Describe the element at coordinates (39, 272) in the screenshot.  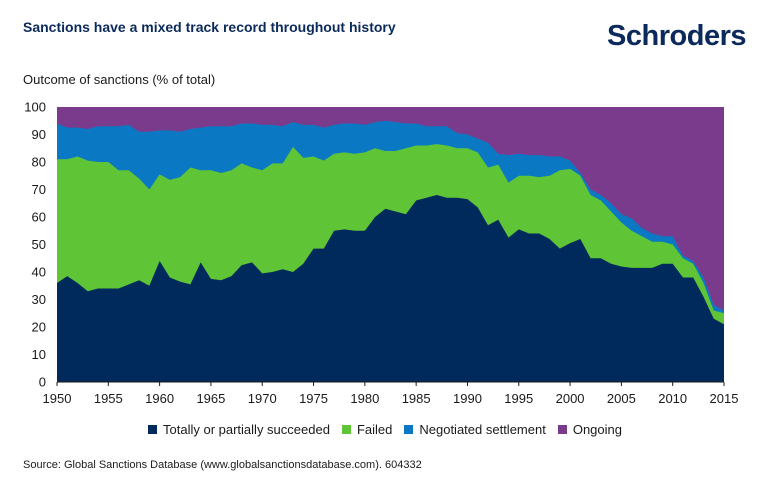
I see `y-tick-label: 40` at that location.